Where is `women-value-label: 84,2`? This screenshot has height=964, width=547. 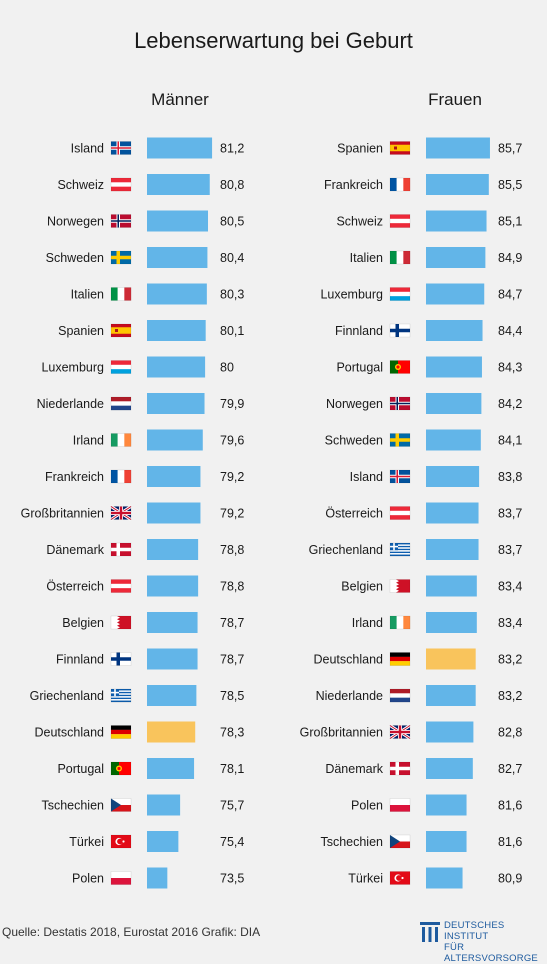
women-value-label: 84,2 is located at coordinates (510, 404).